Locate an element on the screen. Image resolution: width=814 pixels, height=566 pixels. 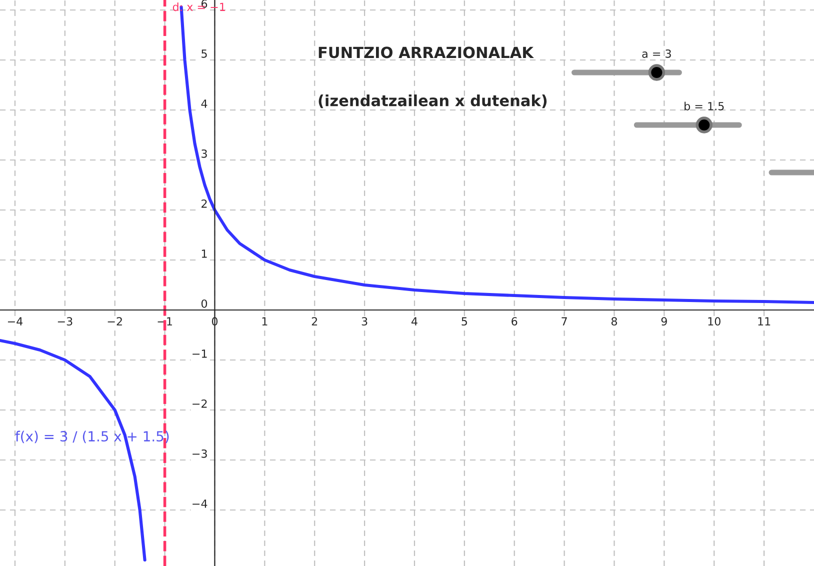
y-tick-label: 5 is located at coordinates (204, 54).